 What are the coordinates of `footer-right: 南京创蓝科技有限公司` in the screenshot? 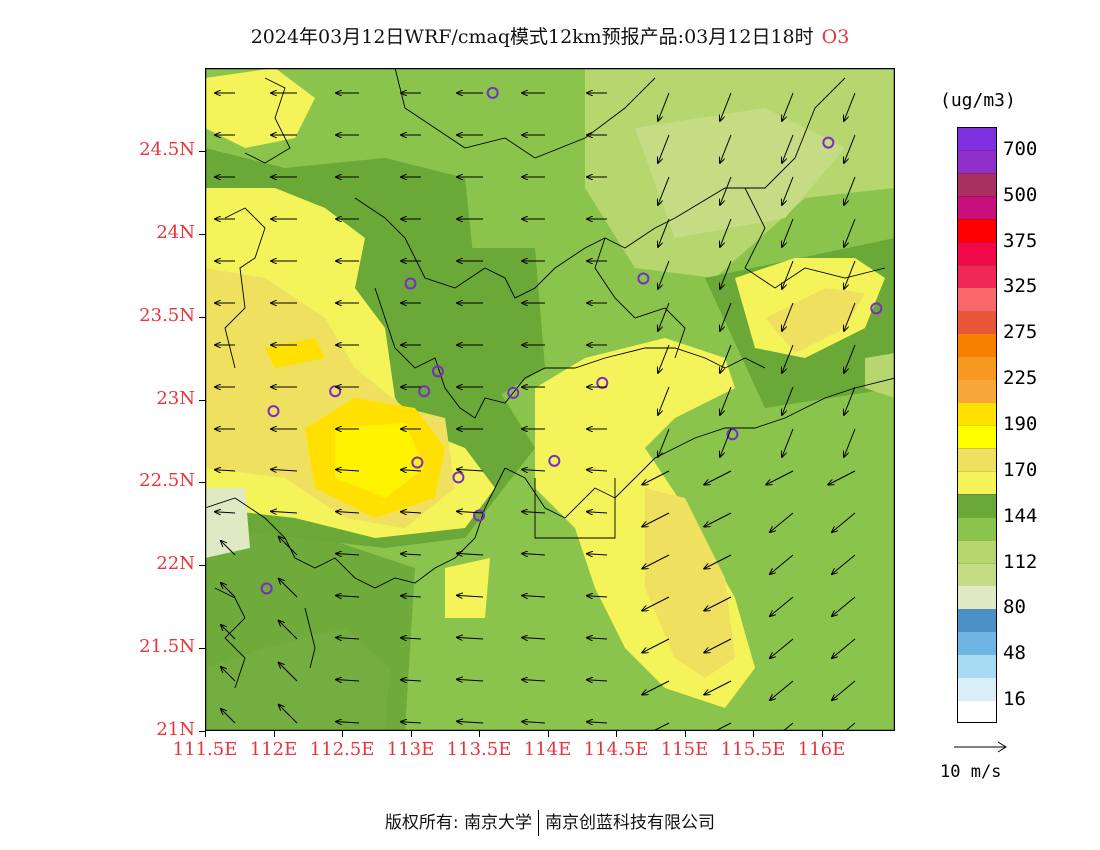 It's located at (630, 823).